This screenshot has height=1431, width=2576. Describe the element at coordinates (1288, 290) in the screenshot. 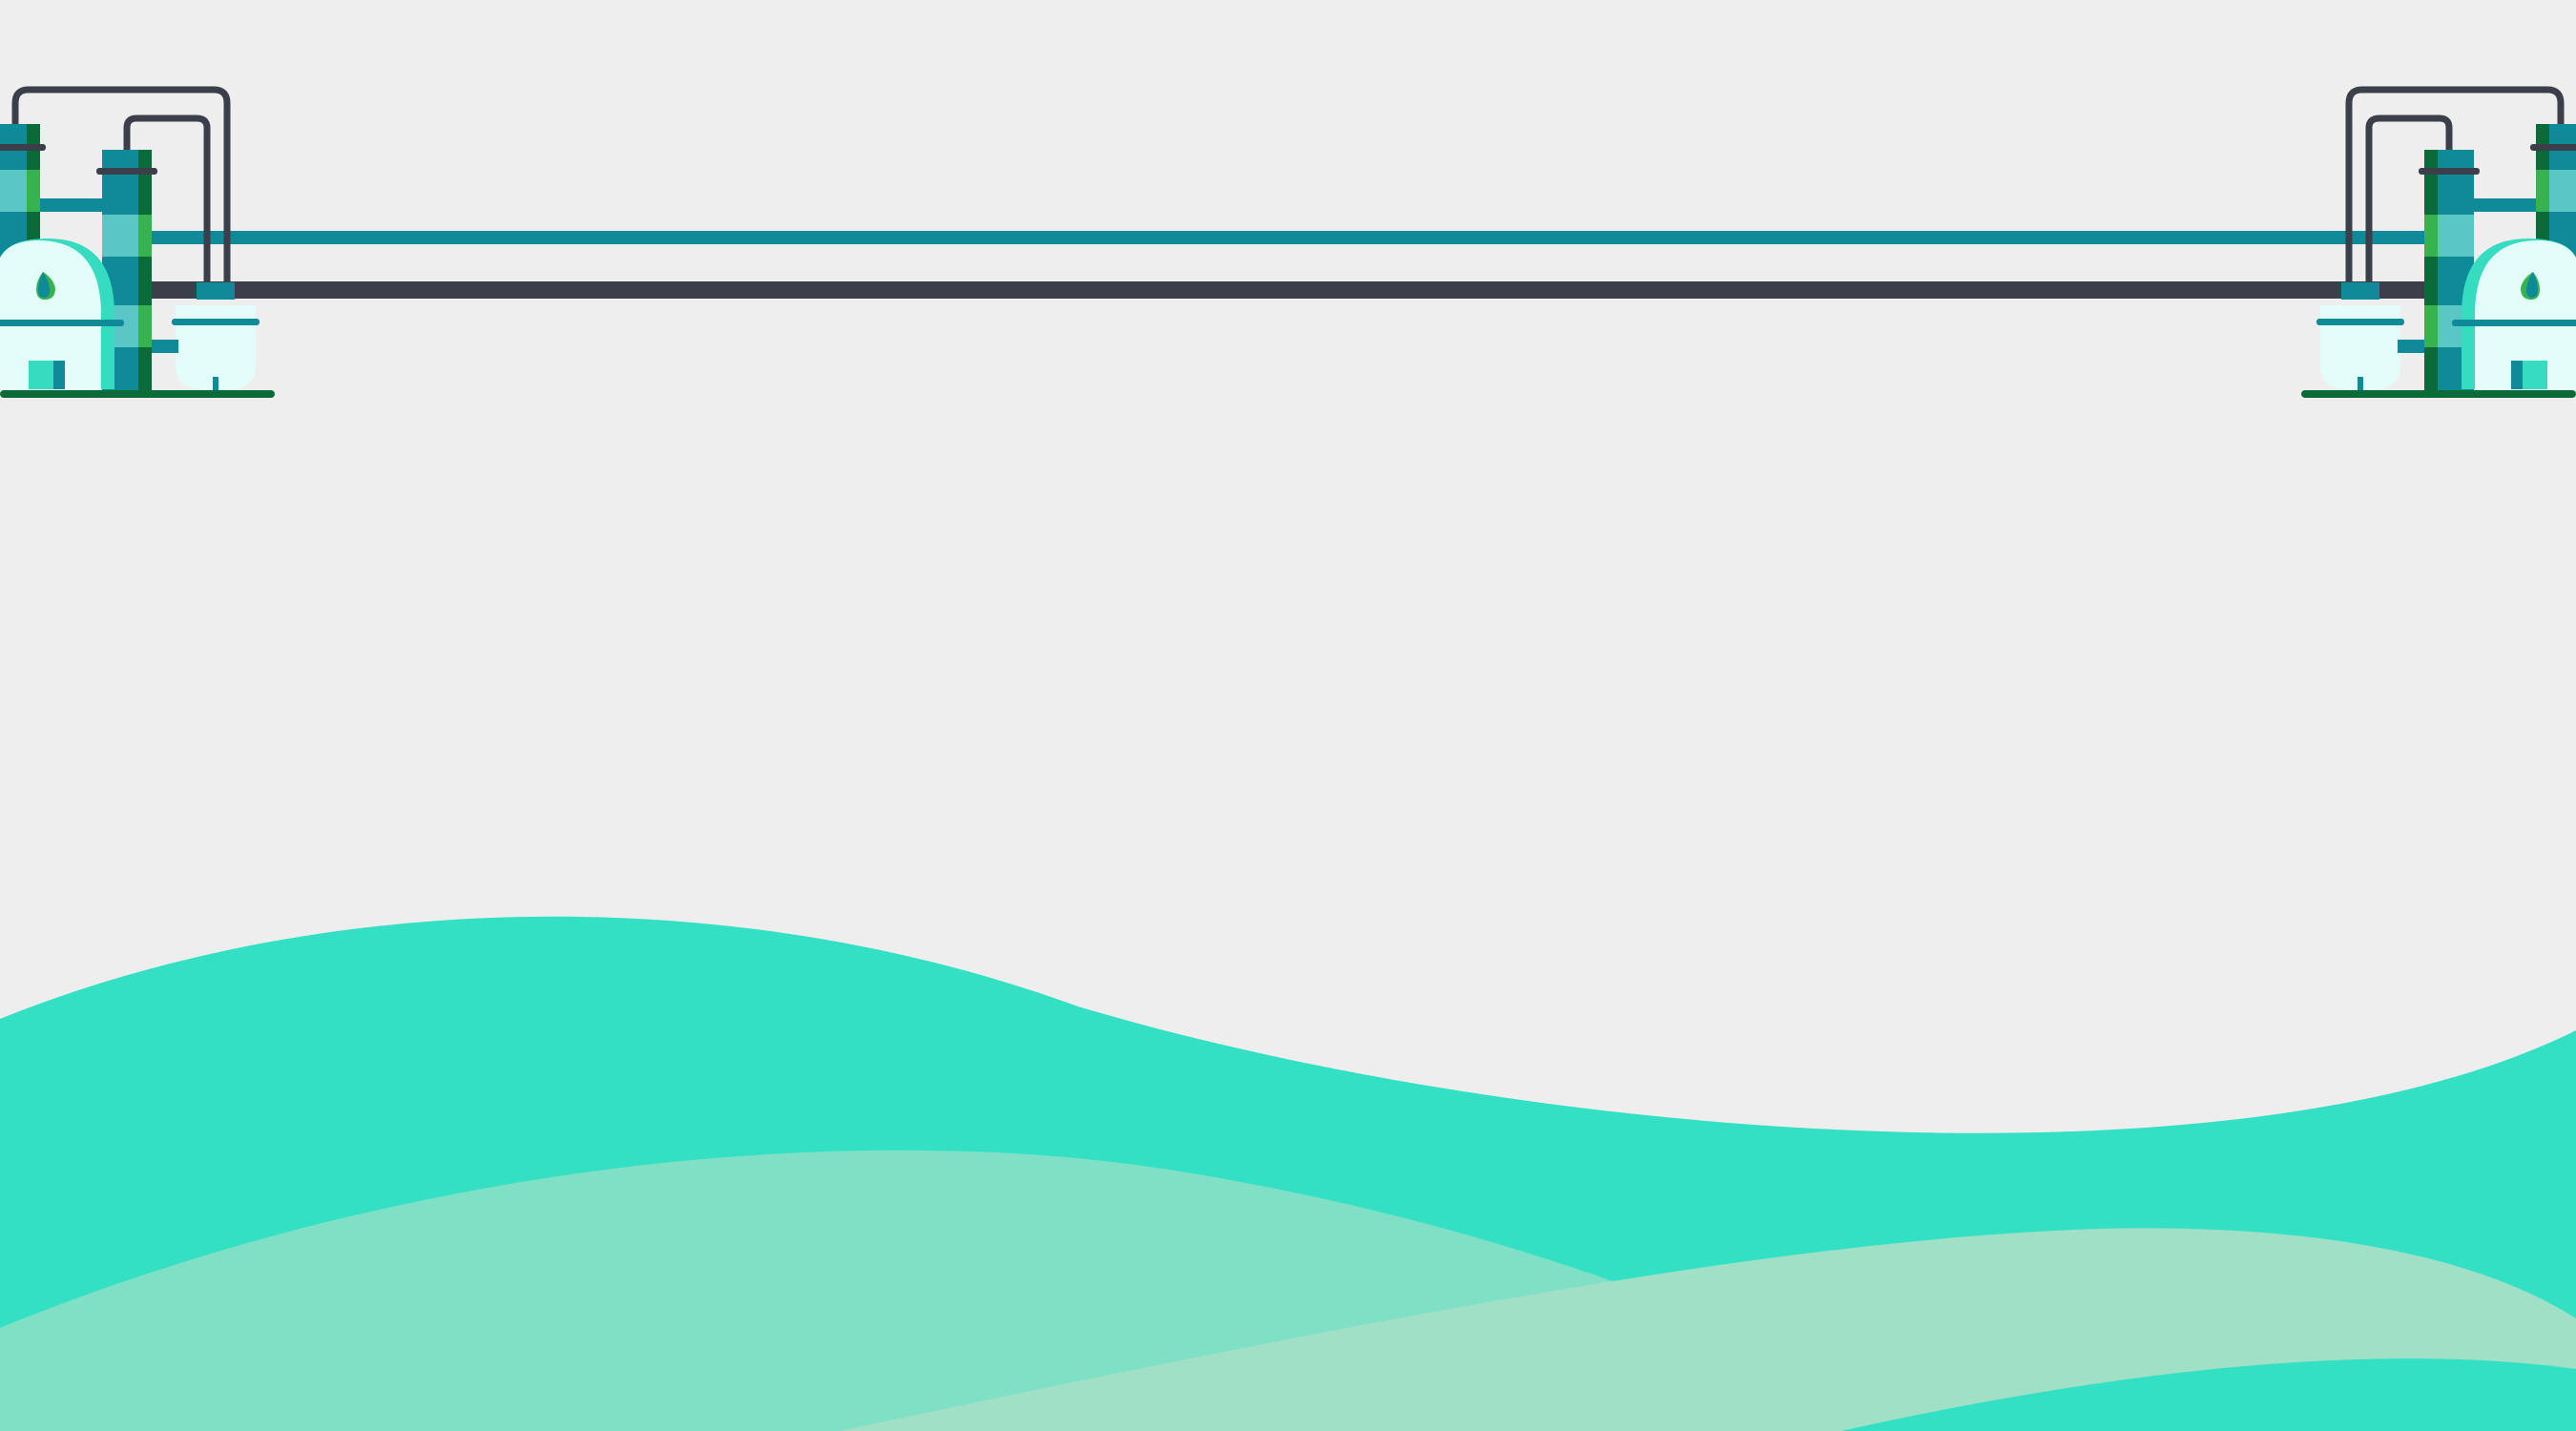

I see `dark-pipe` at that location.